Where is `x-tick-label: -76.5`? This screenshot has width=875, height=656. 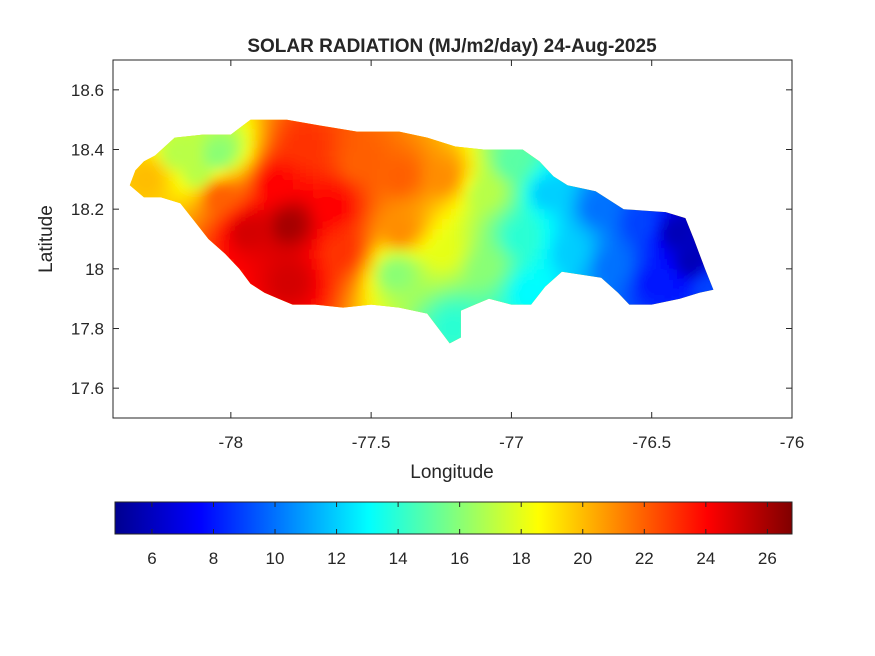
x-tick-label: -76.5 is located at coordinates (651, 442).